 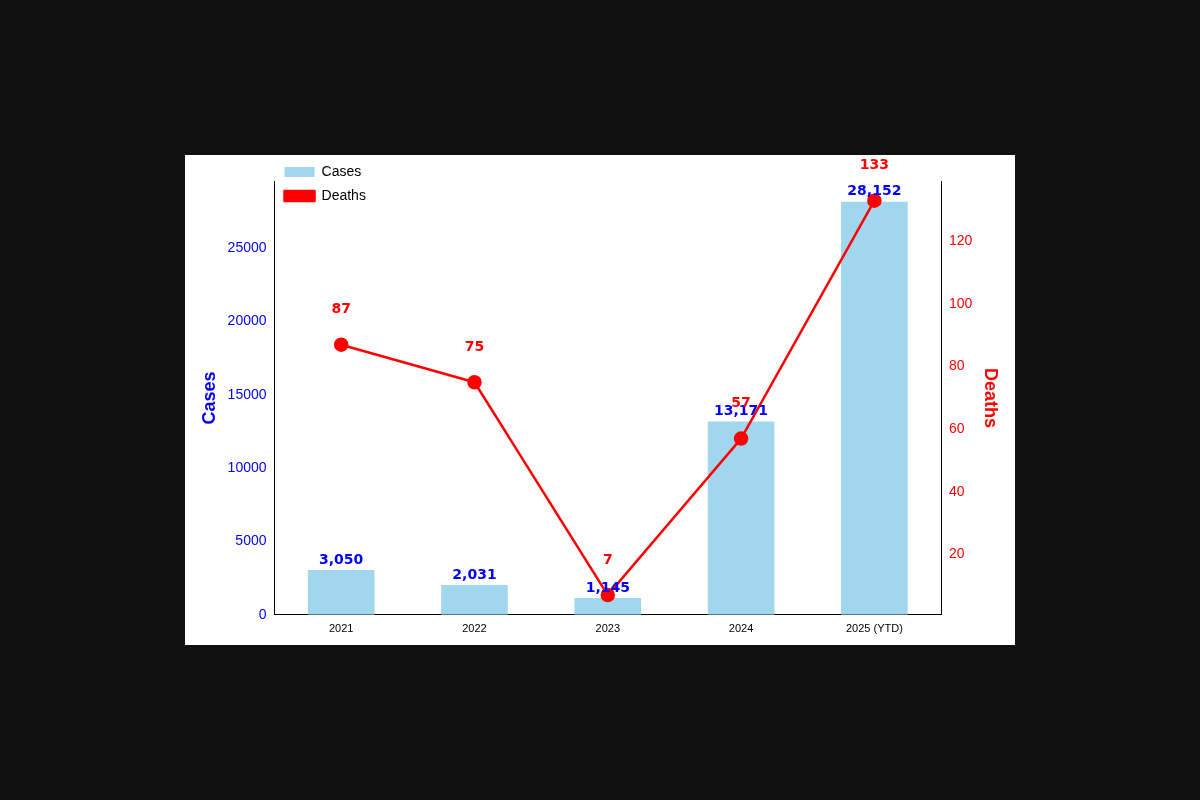 I want to click on x-tick-label: 2021, so click(x=341, y=628).